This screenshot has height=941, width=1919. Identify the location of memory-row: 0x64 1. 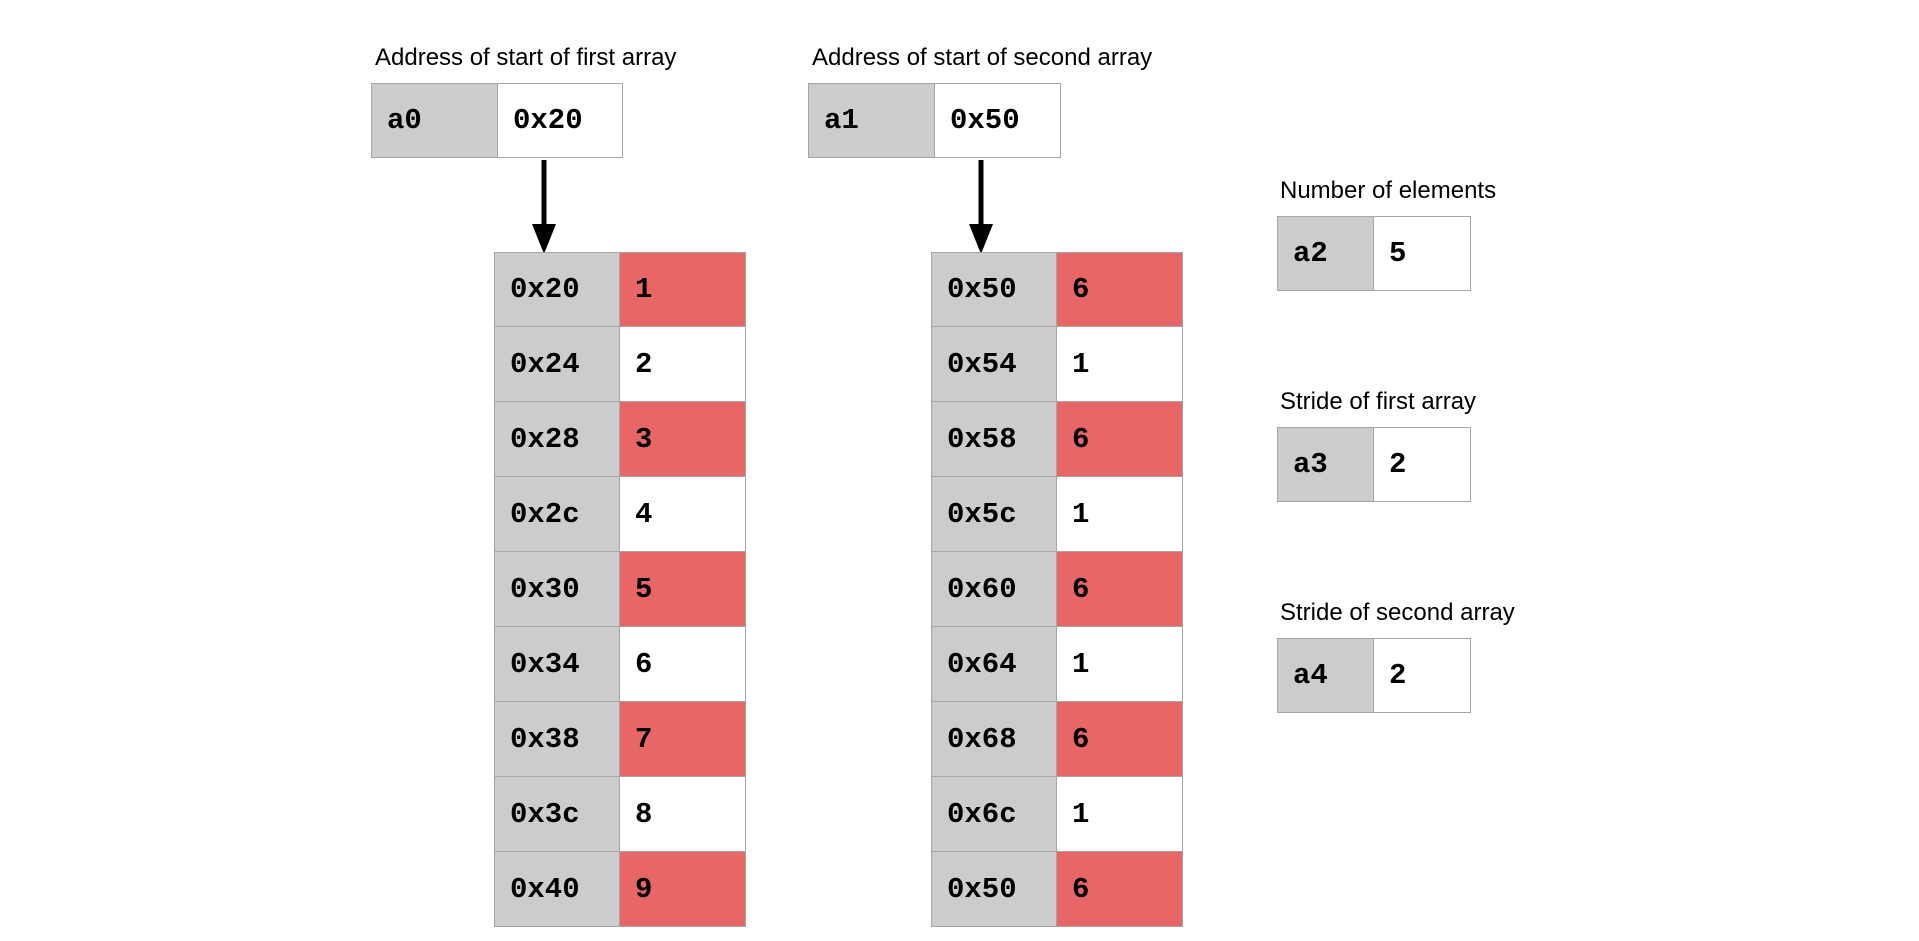
(1057, 664).